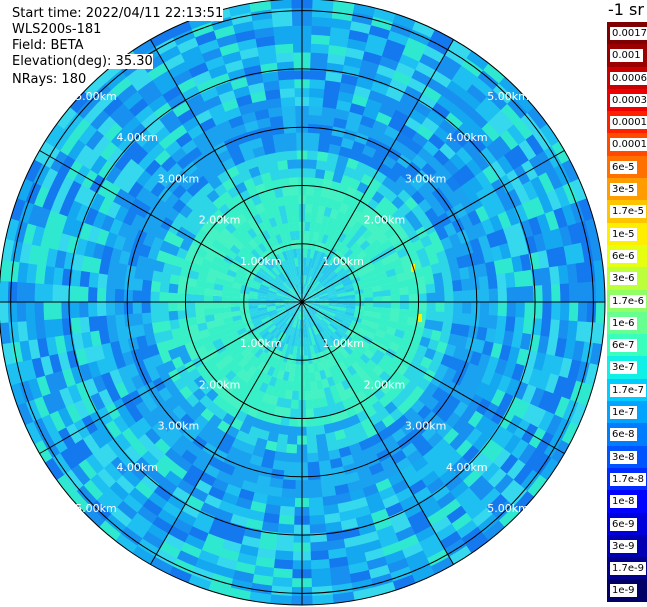 Image resolution: width=647 pixels, height=607 pixels. Describe the element at coordinates (623, 279) in the screenshot. I see `colorbar-level-label: 3e-6` at that location.